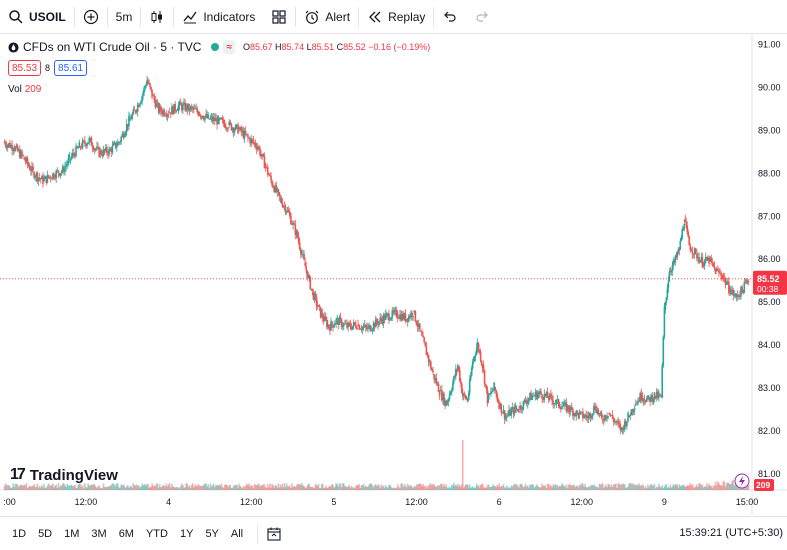 This screenshot has width=787, height=550. Describe the element at coordinates (218, 16) in the screenshot. I see `indicators-button: Indicators` at that location.